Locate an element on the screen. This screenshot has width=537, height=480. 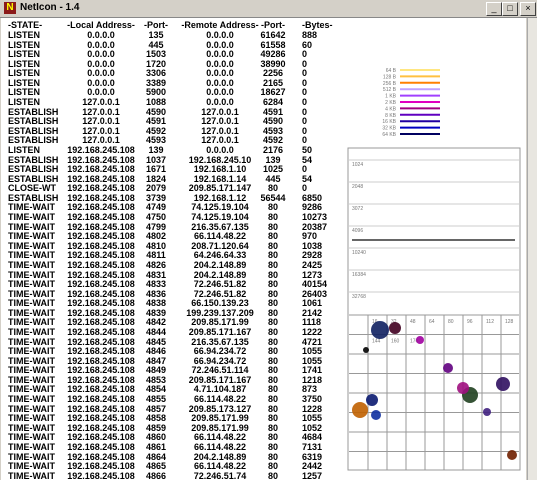
table-cell: 204.2.148.89 is located at coordinates (220, 274).